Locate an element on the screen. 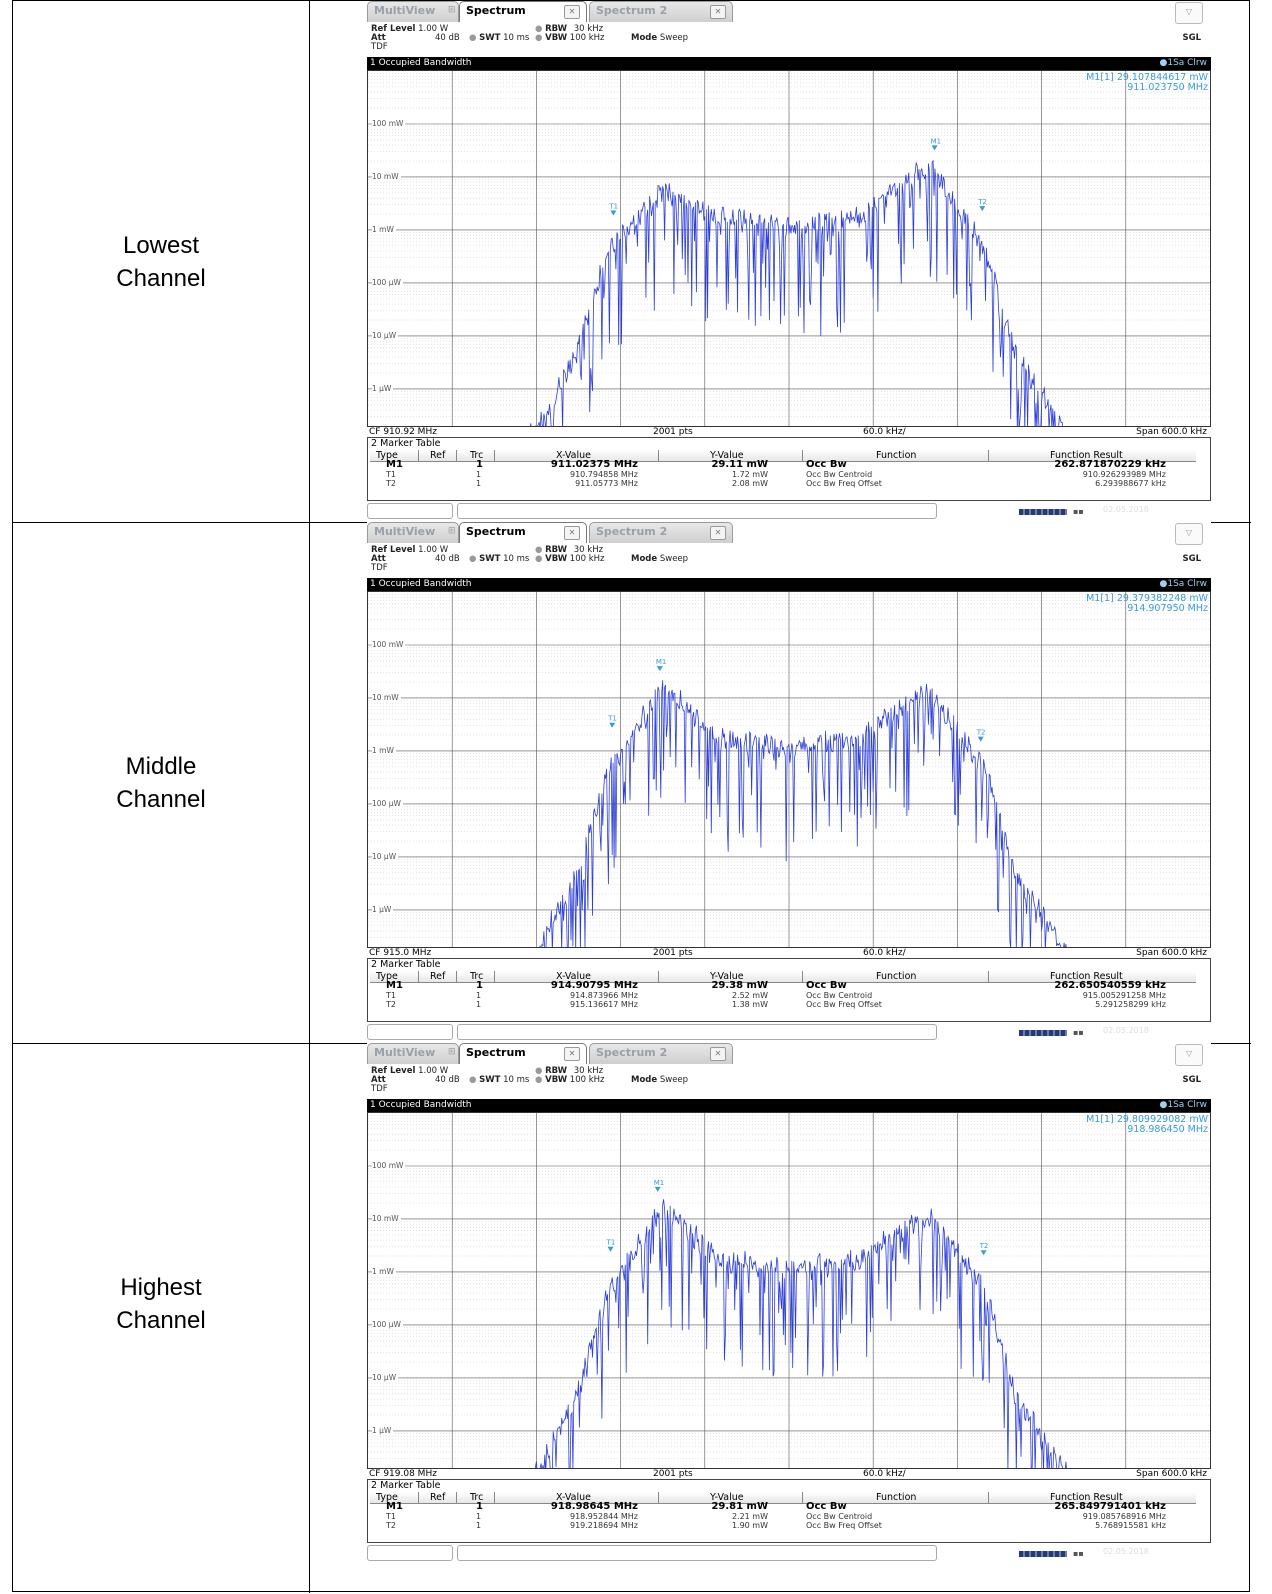  center-frequency: CF 919.08 MHz is located at coordinates (403, 1474).